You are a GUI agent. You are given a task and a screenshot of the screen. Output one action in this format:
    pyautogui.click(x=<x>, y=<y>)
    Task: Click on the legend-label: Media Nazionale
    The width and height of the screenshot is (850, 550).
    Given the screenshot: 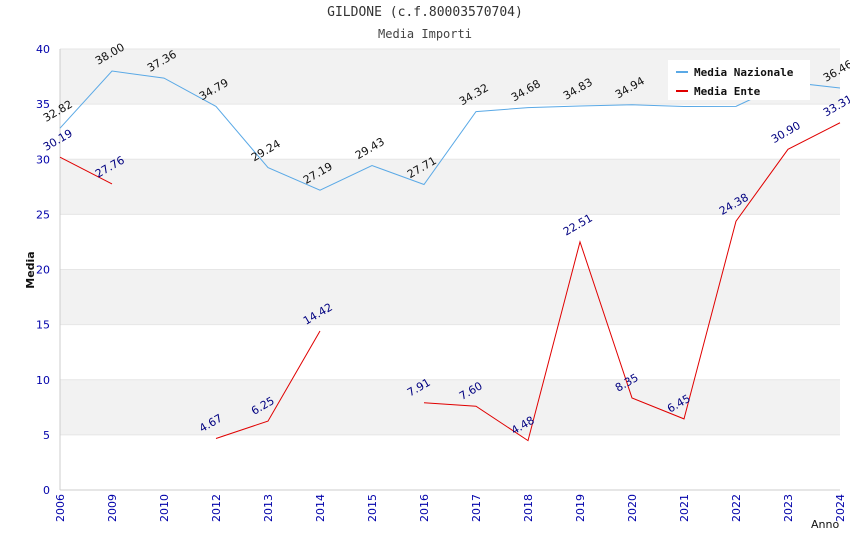 What is the action you would take?
    pyautogui.click(x=744, y=72)
    